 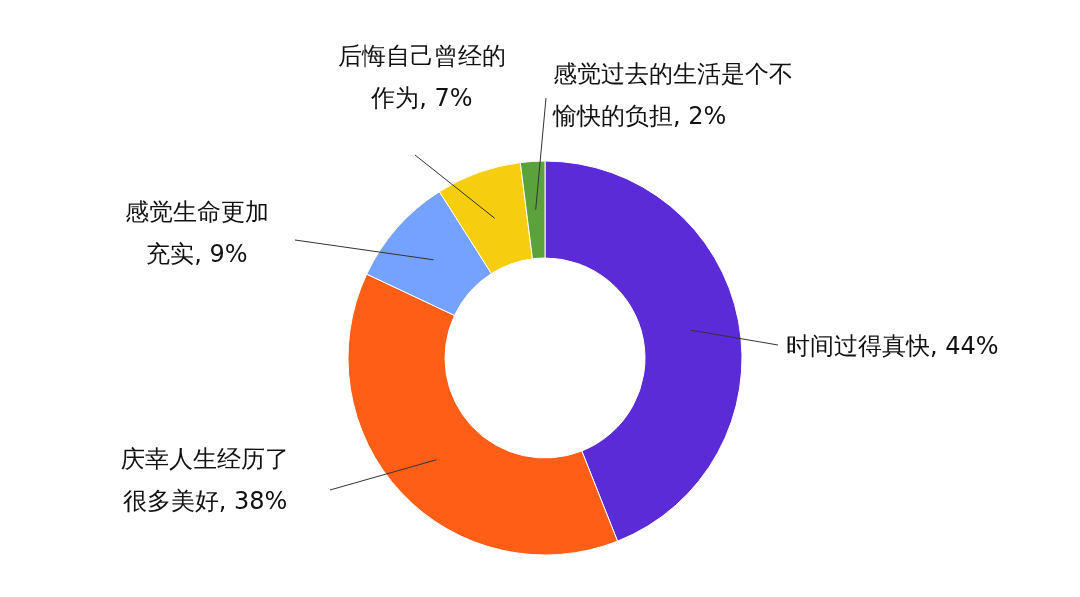 I want to click on slice-label: 后悔自己曾经的作为, 7%, so click(x=422, y=77).